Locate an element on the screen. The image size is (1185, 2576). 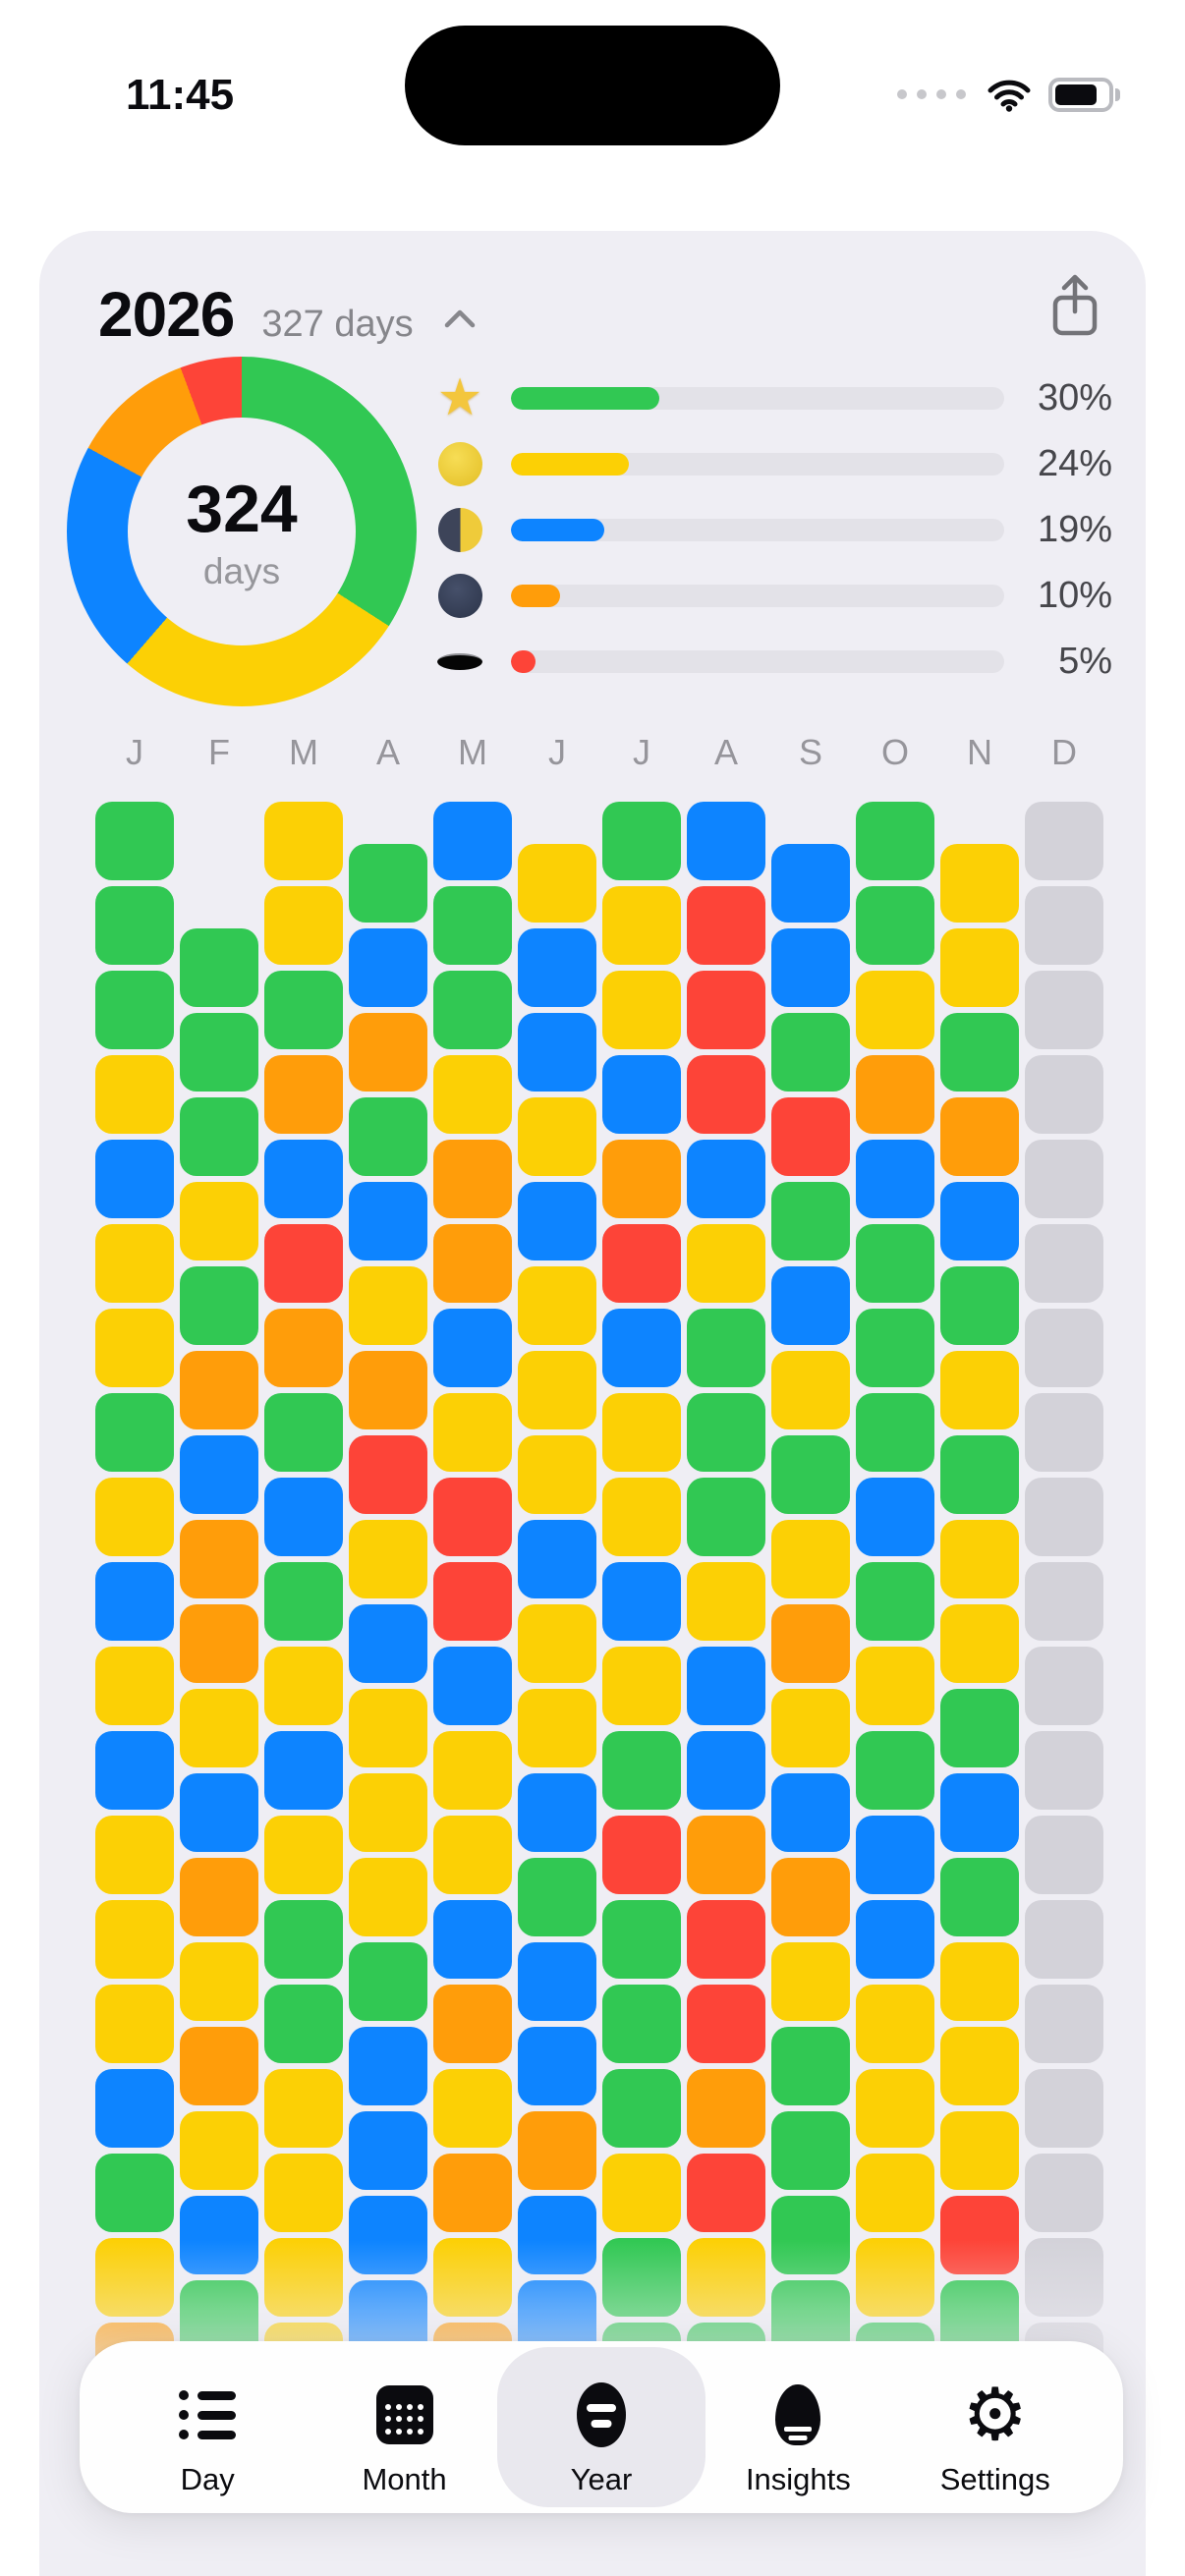
tab-insights: Insights is located at coordinates (798, 2427).